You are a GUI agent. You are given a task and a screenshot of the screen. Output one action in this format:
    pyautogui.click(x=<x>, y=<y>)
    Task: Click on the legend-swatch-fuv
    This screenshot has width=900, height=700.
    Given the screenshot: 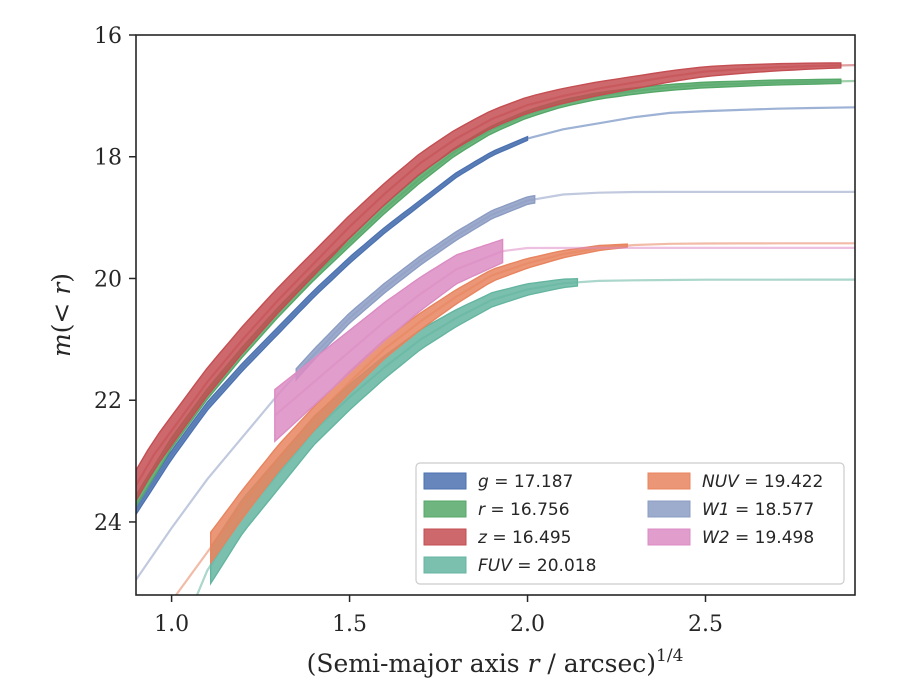 What is the action you would take?
    pyautogui.click(x=445, y=565)
    